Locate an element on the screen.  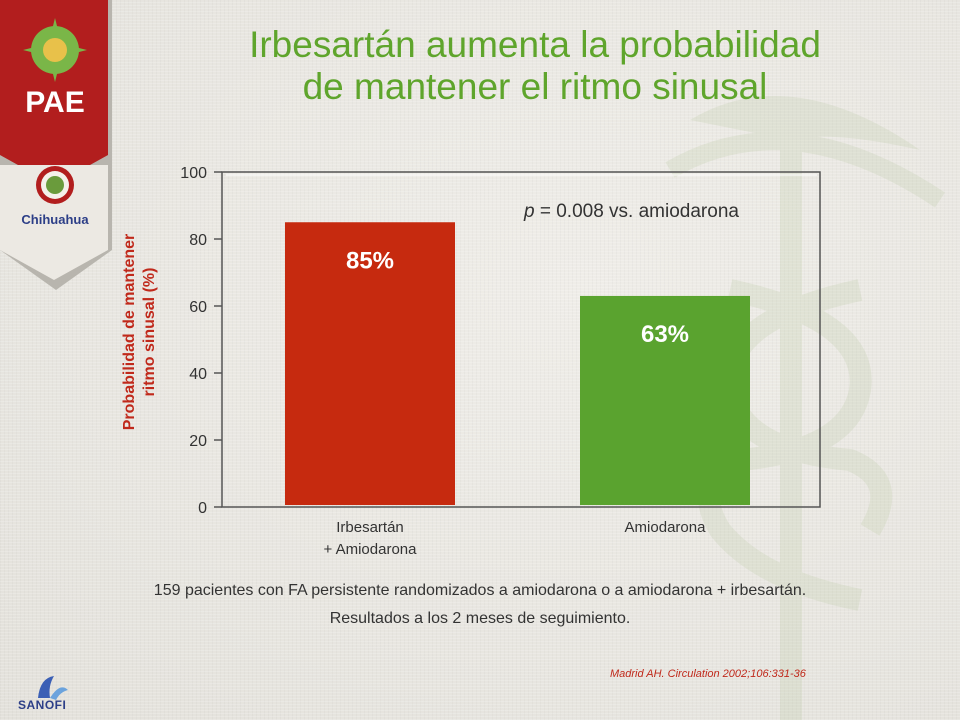
citation: Madrid AH. Circulation 2002;106:331-36 is located at coordinates (708, 674).